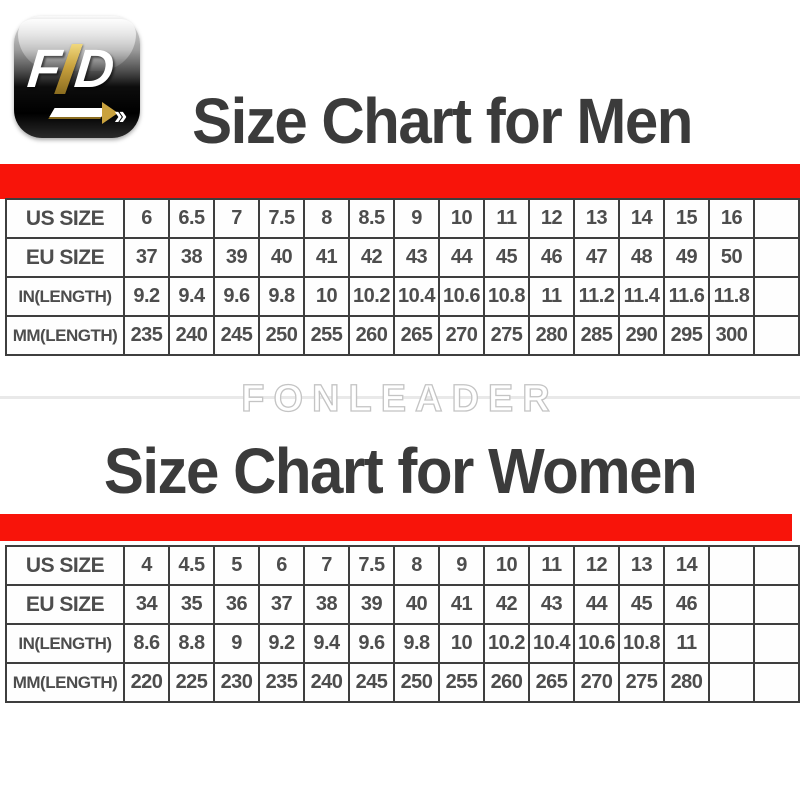  Describe the element at coordinates (551, 643) in the screenshot. I see `size-cell: 10.4` at that location.